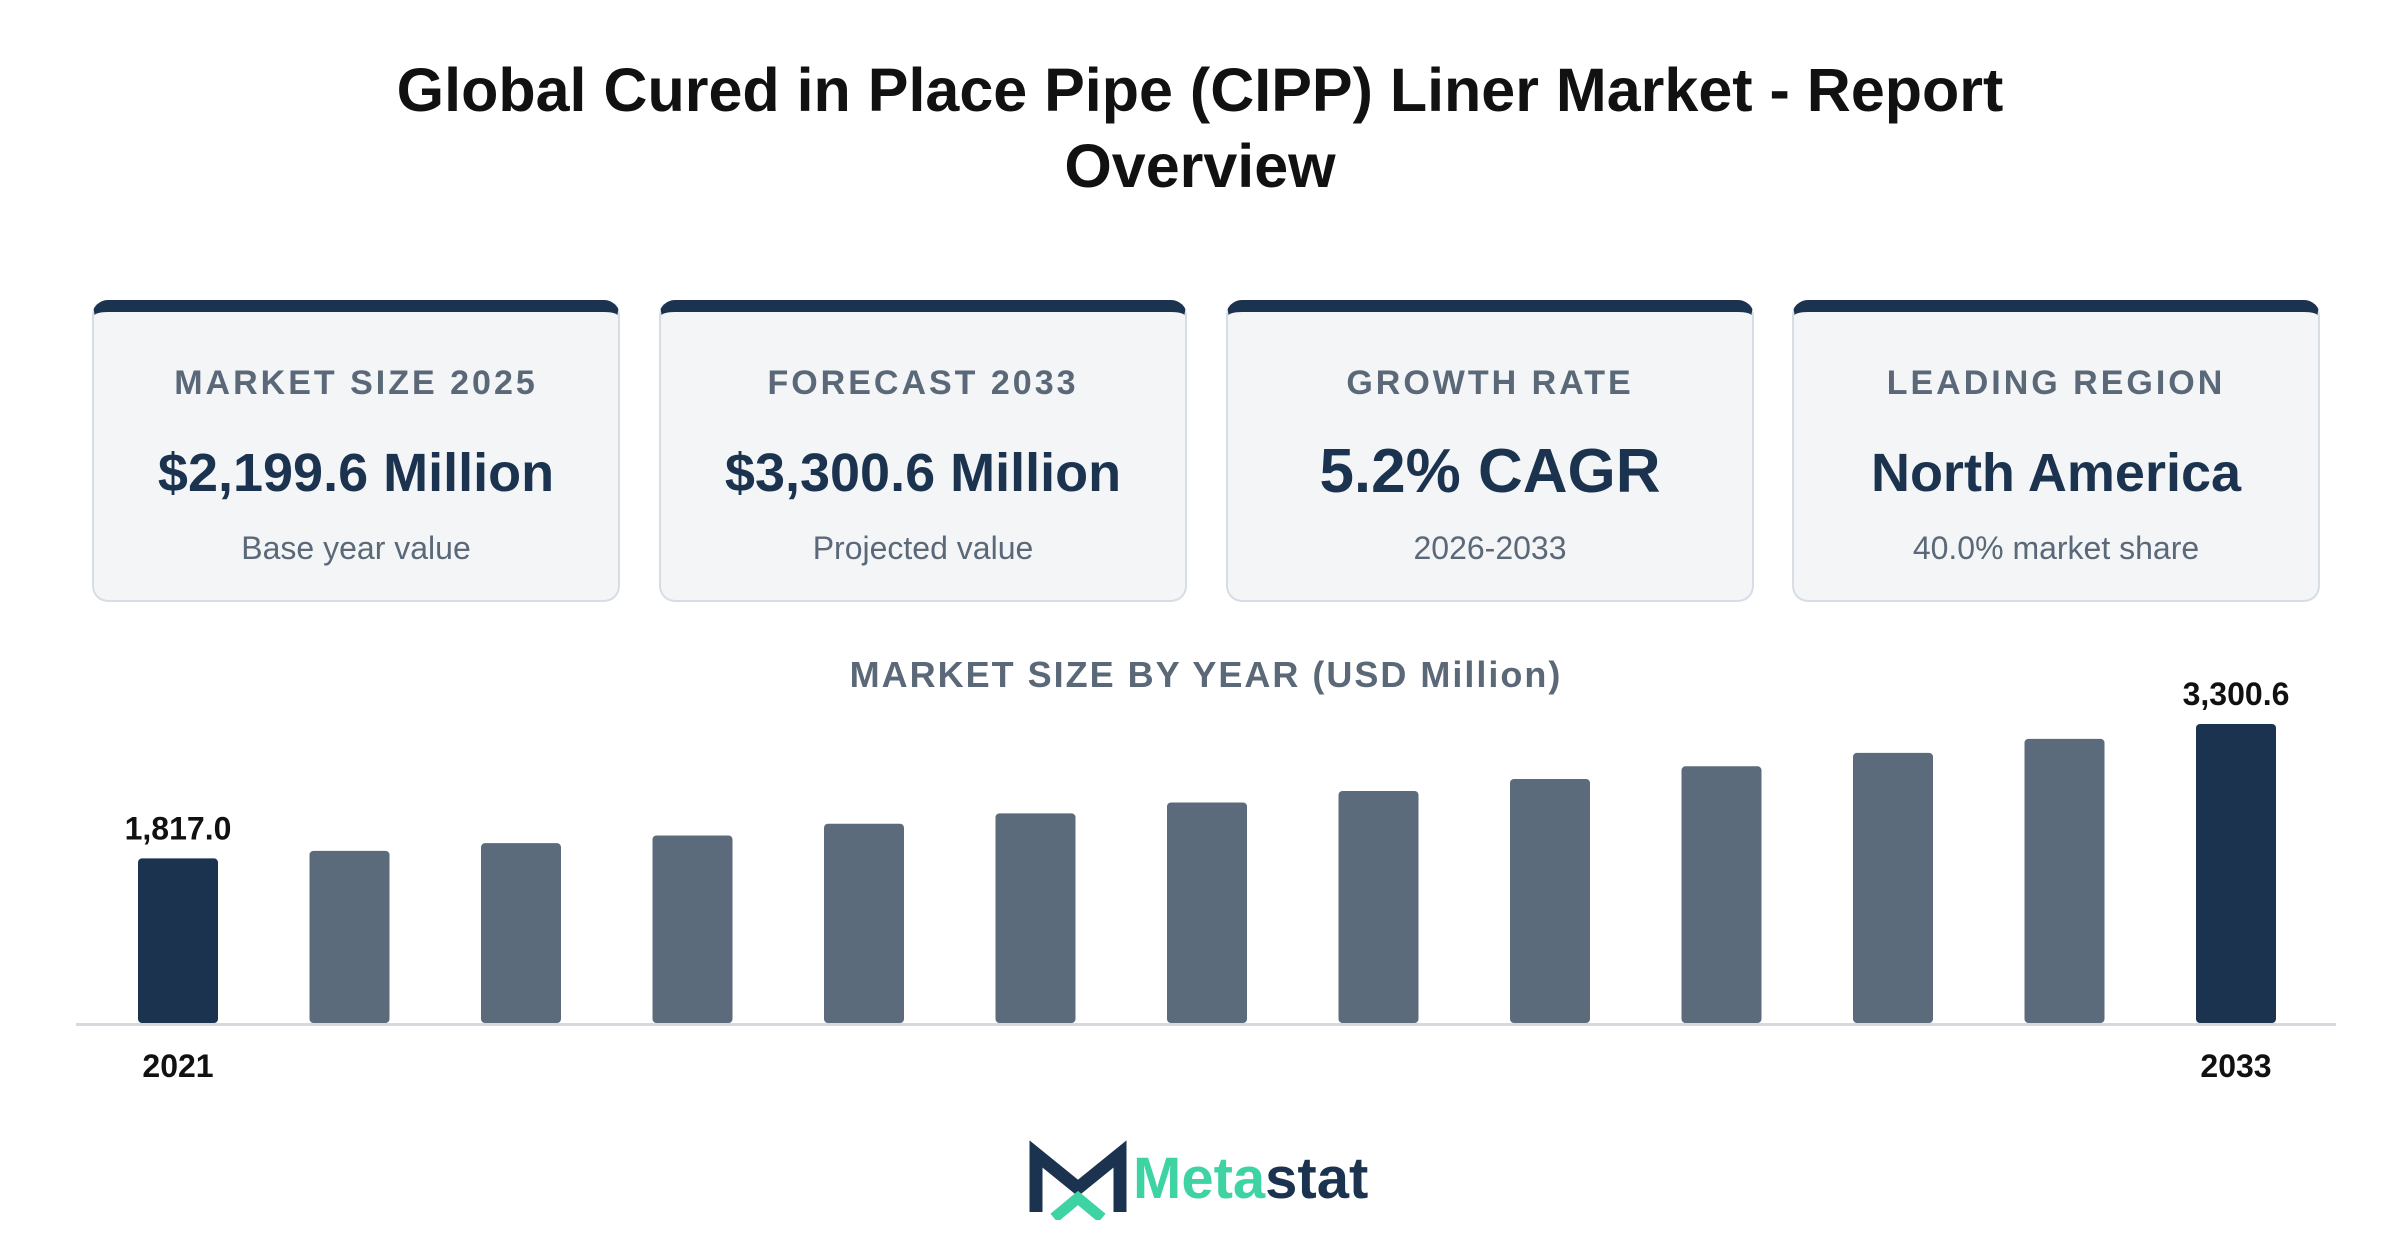  Describe the element at coordinates (1317, 1178) in the screenshot. I see `logo-text-stat: stat` at that location.